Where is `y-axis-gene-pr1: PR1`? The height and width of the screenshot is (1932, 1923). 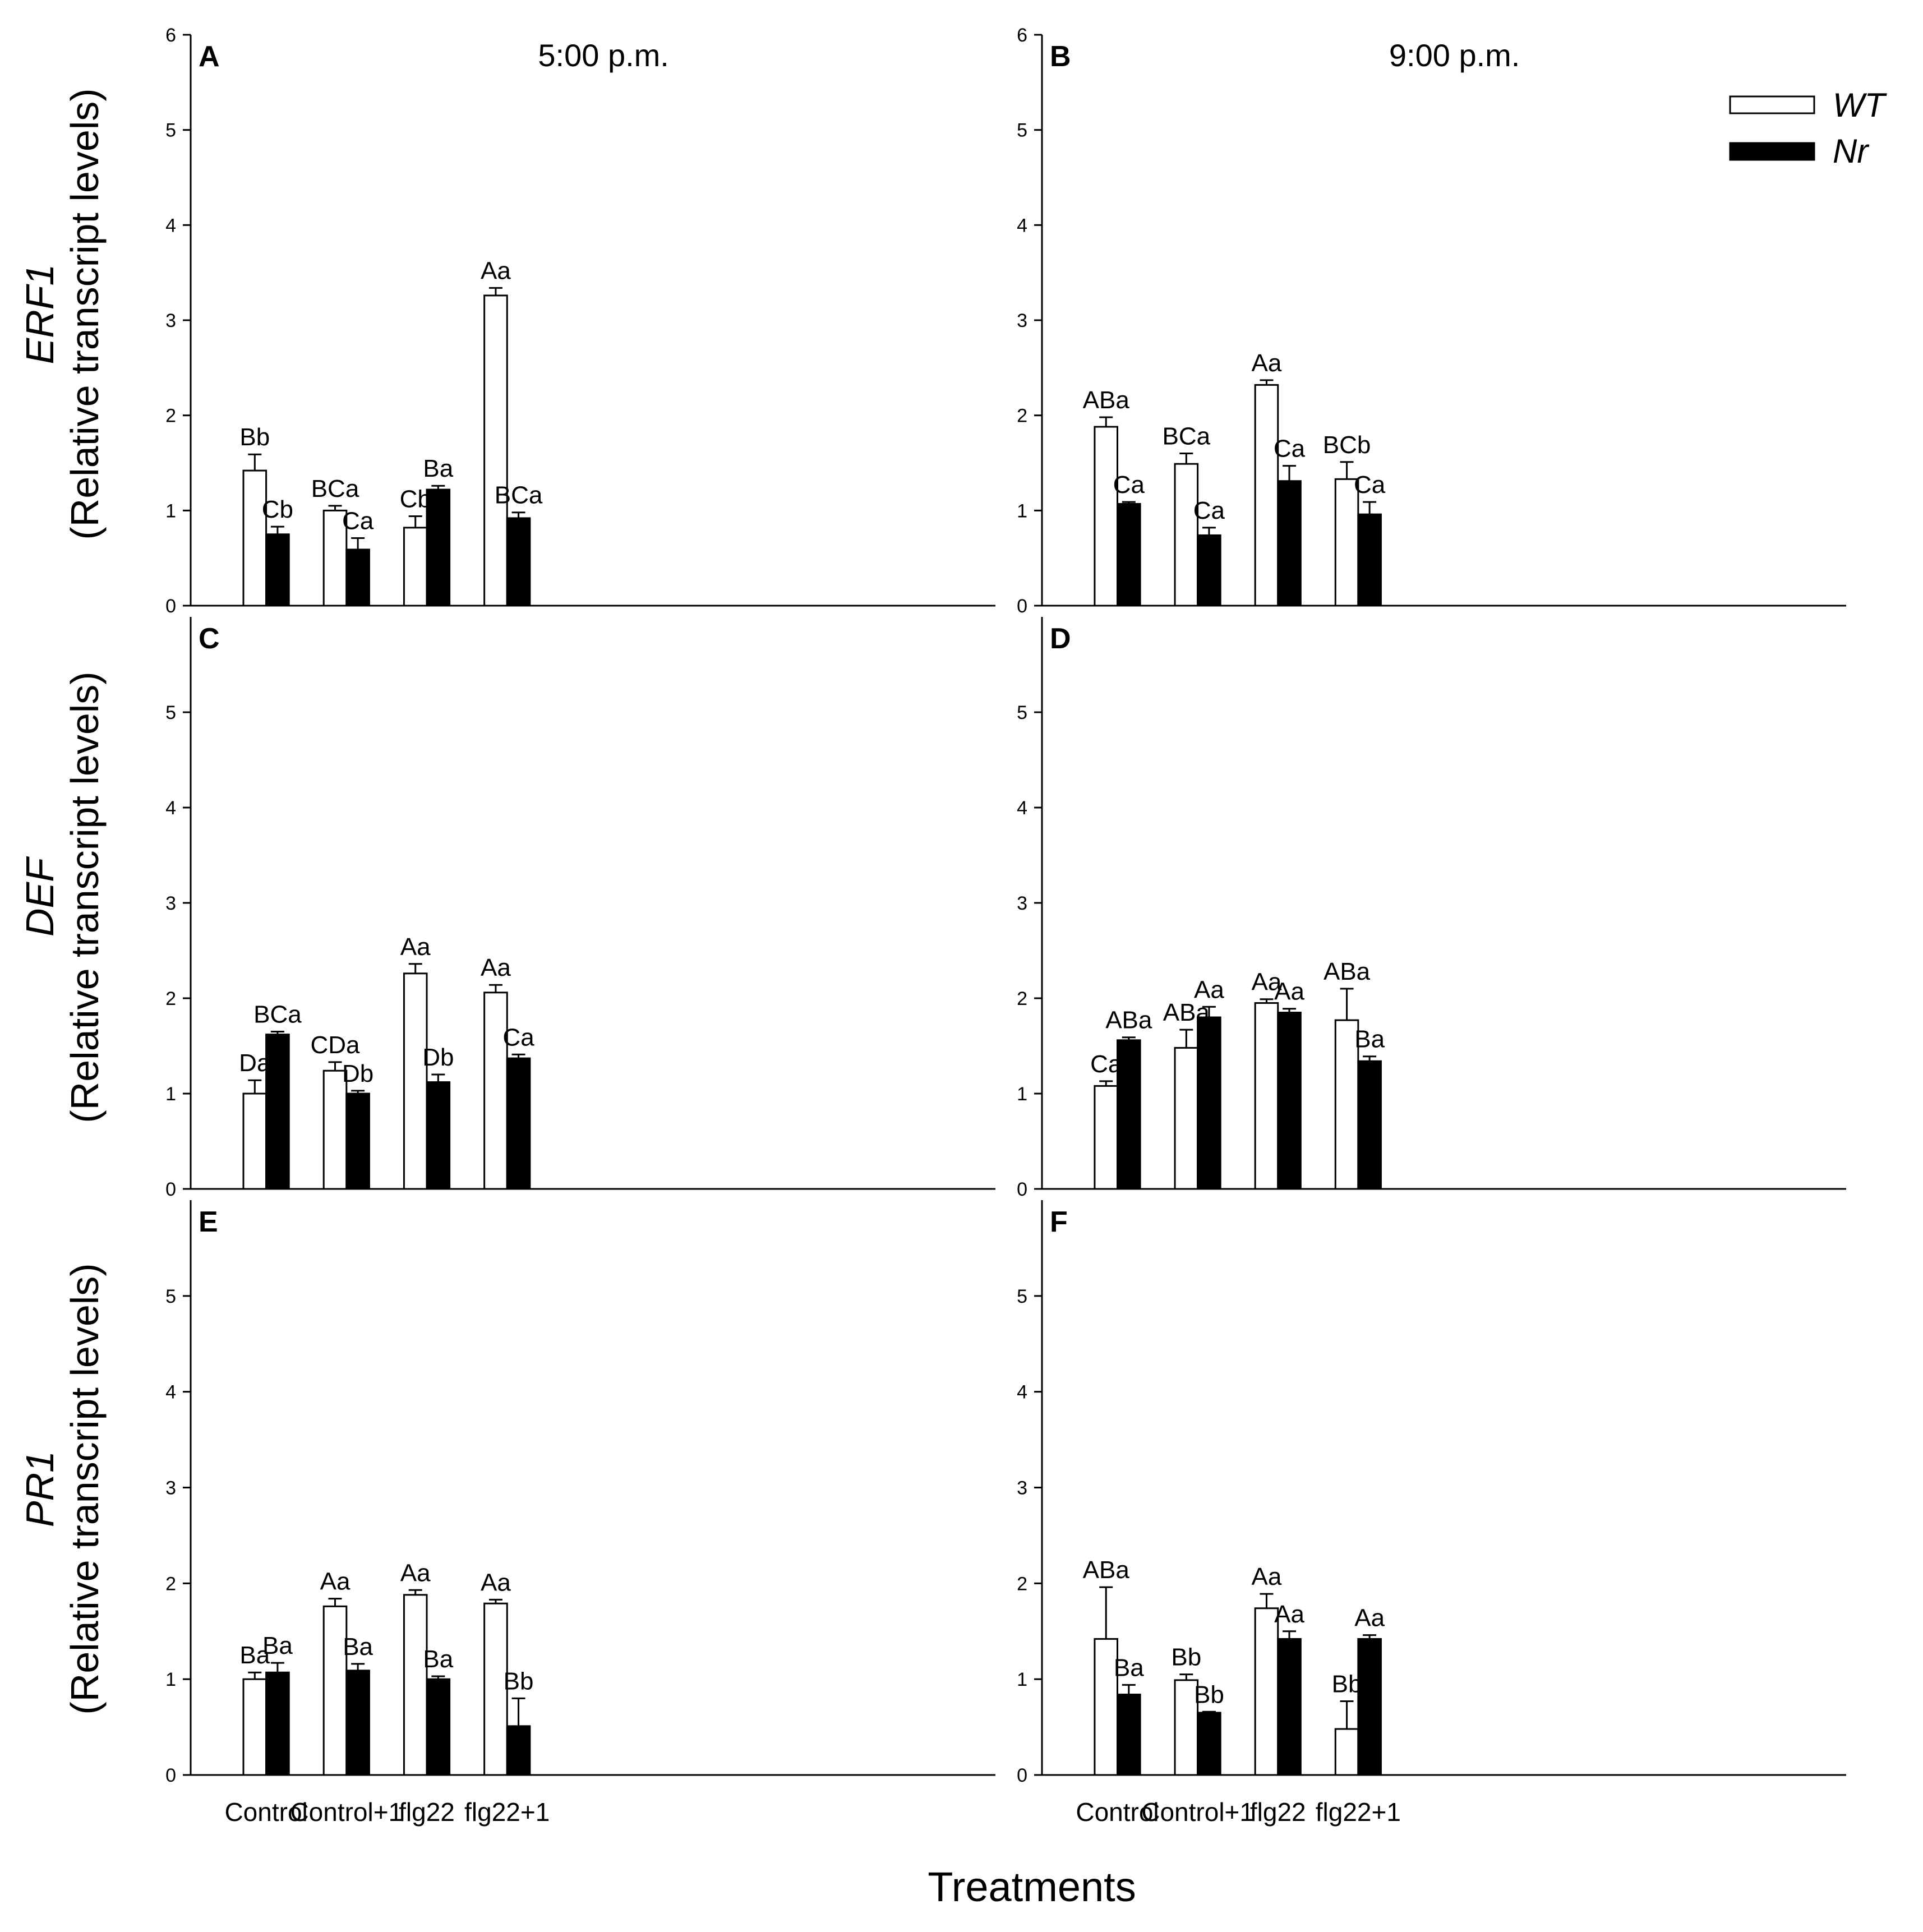 y-axis-gene-pr1: PR1 is located at coordinates (40, 1489).